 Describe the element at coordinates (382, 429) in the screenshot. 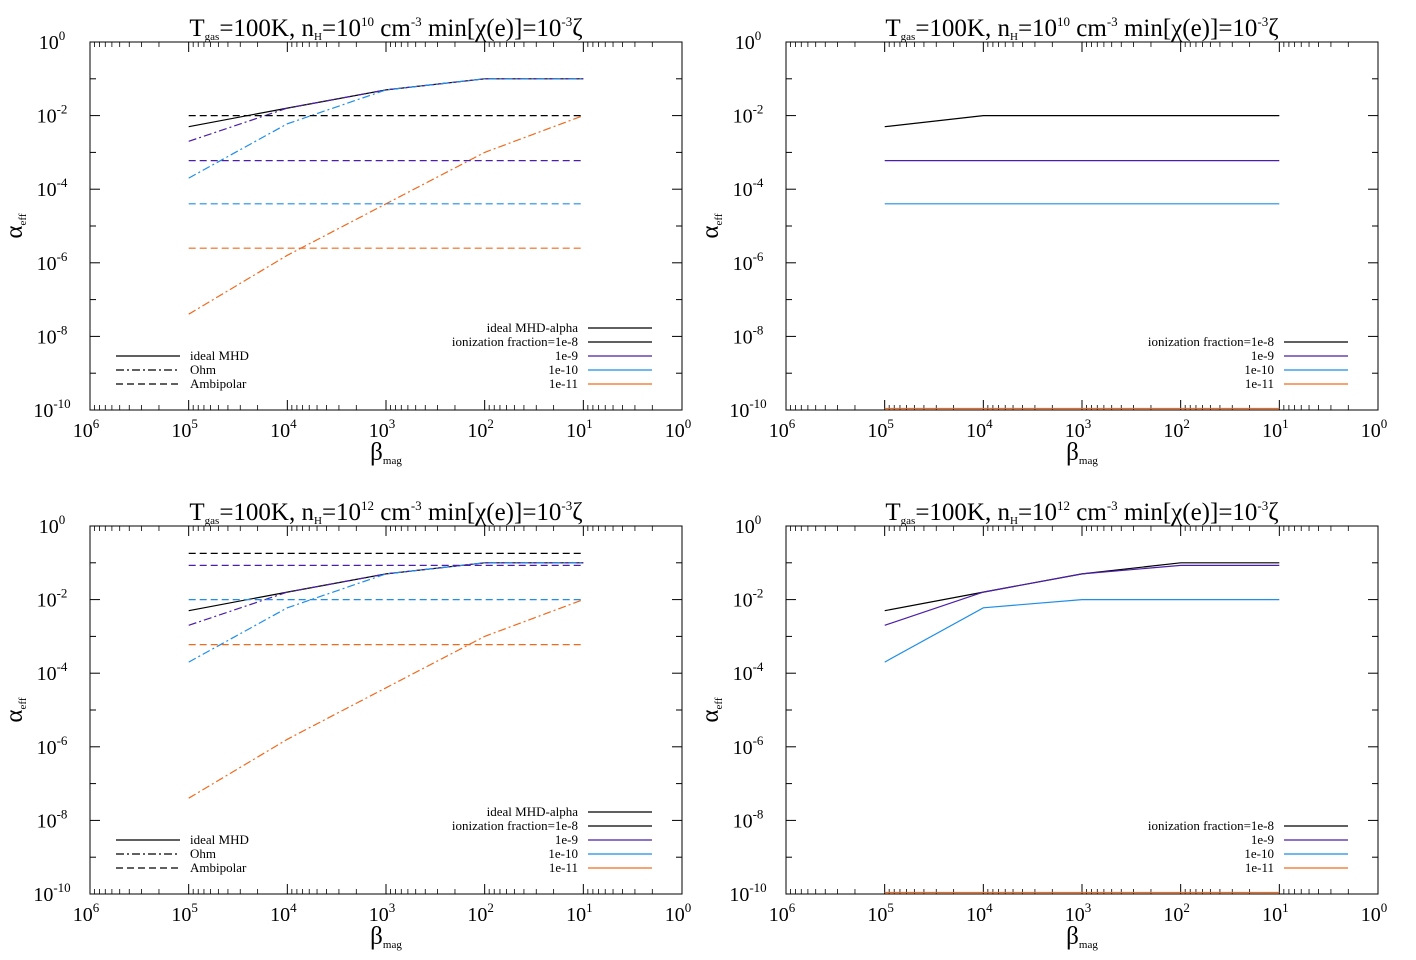

I see `panel-1-x-tick-label: 10³` at that location.